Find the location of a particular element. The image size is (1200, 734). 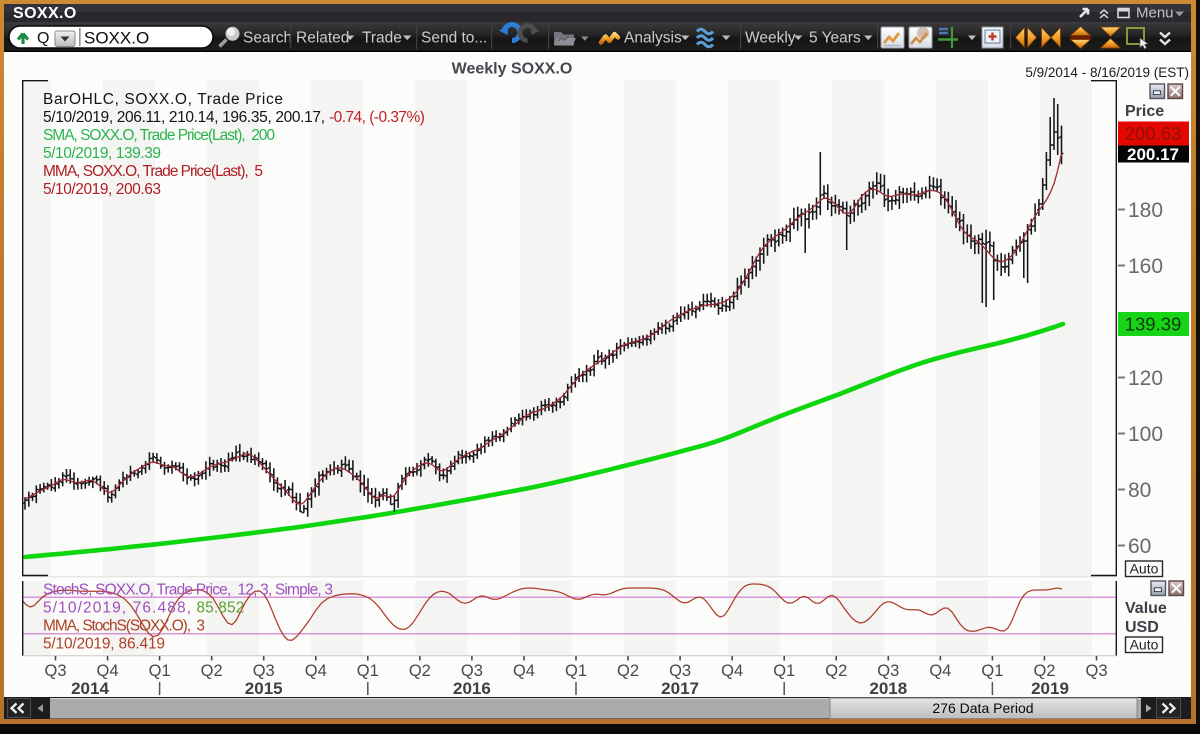

svg-text: 160 is located at coordinates (1145, 266).